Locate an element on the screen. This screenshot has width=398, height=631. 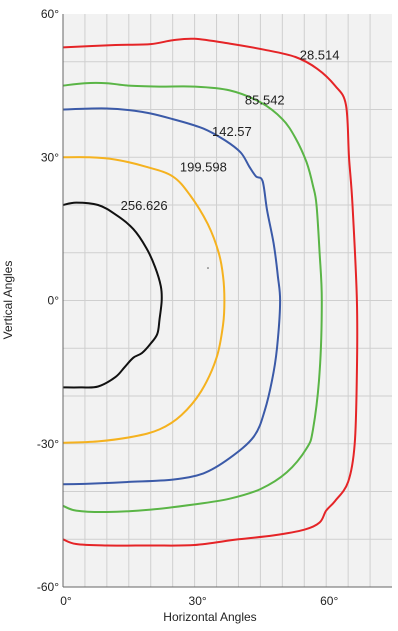
contour-label-1: 85.542 is located at coordinates (265, 100).